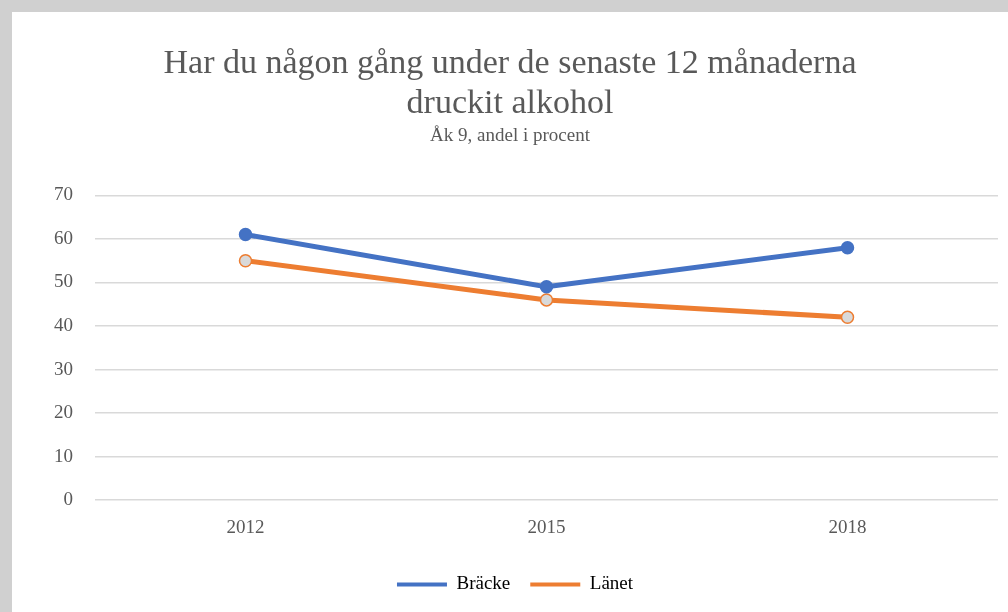 The height and width of the screenshot is (612, 1008). I want to click on y-tick-label: 60, so click(63, 237).